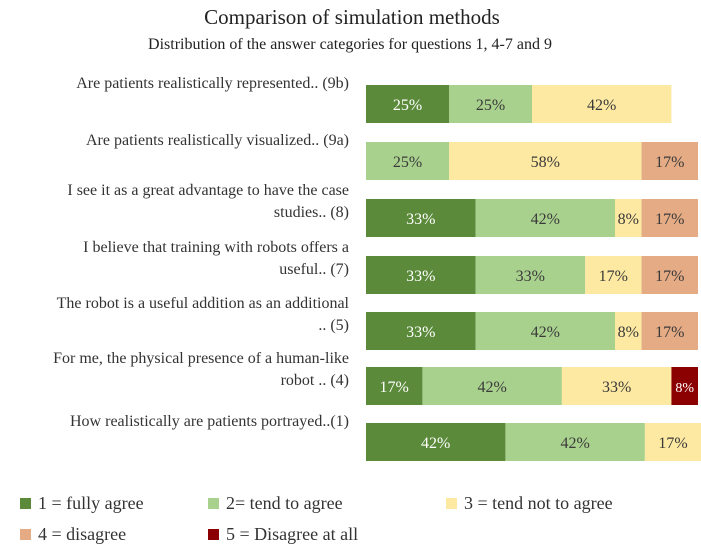 The width and height of the screenshot is (701, 552). What do you see at coordinates (538, 503) in the screenshot?
I see `legend-label: 3 = tend not to agree` at bounding box center [538, 503].